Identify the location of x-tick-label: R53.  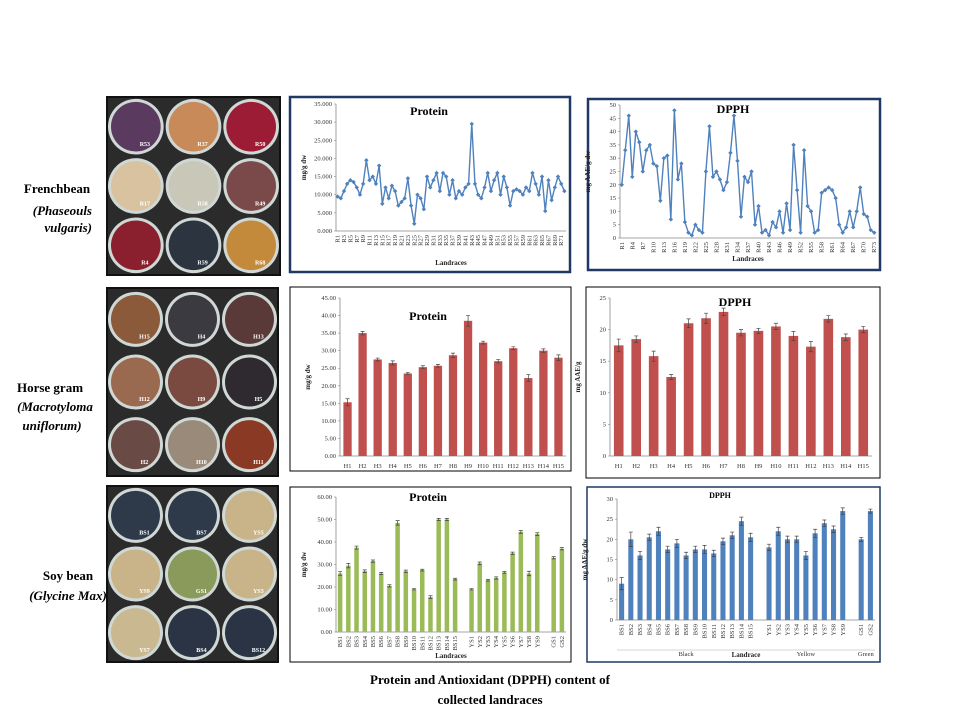
(504, 240).